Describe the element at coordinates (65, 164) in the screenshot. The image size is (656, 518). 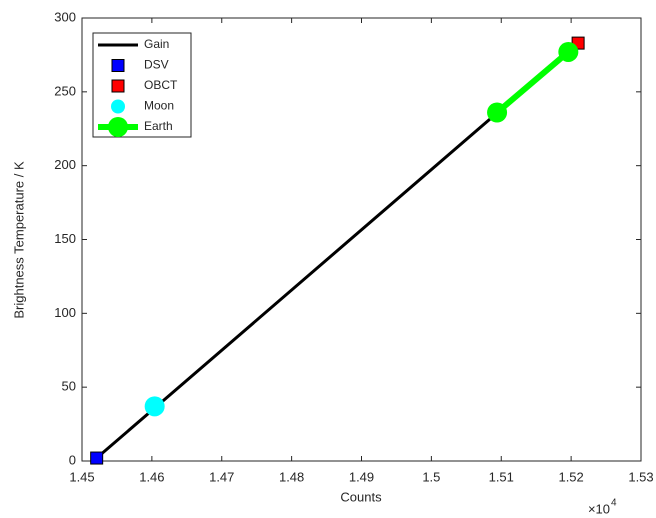
I see `y-tick-label: 200` at that location.